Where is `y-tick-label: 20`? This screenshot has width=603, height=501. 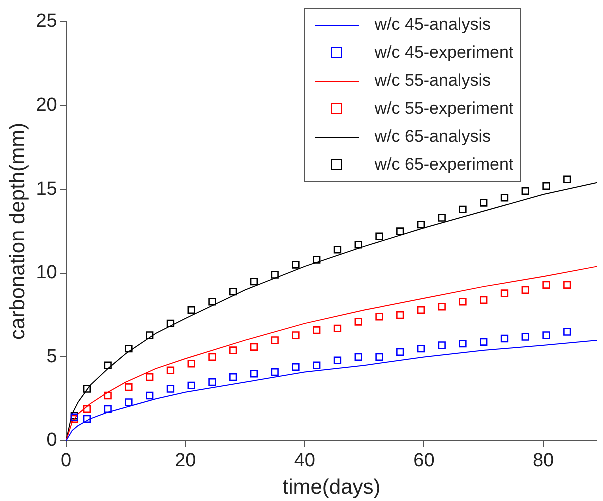
y-tick-label: 20 is located at coordinates (47, 105).